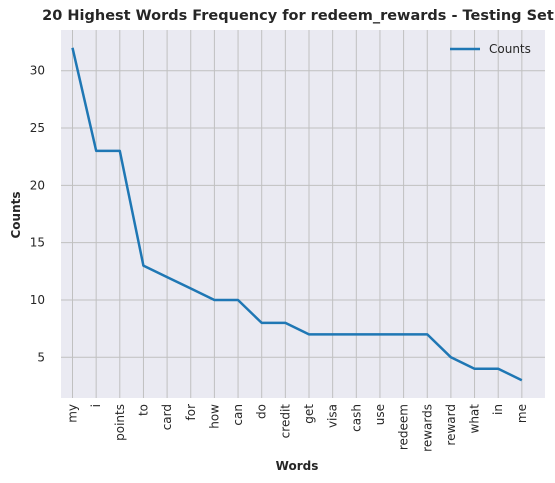  I want to click on y-tick-label: 15, so click(37, 243).